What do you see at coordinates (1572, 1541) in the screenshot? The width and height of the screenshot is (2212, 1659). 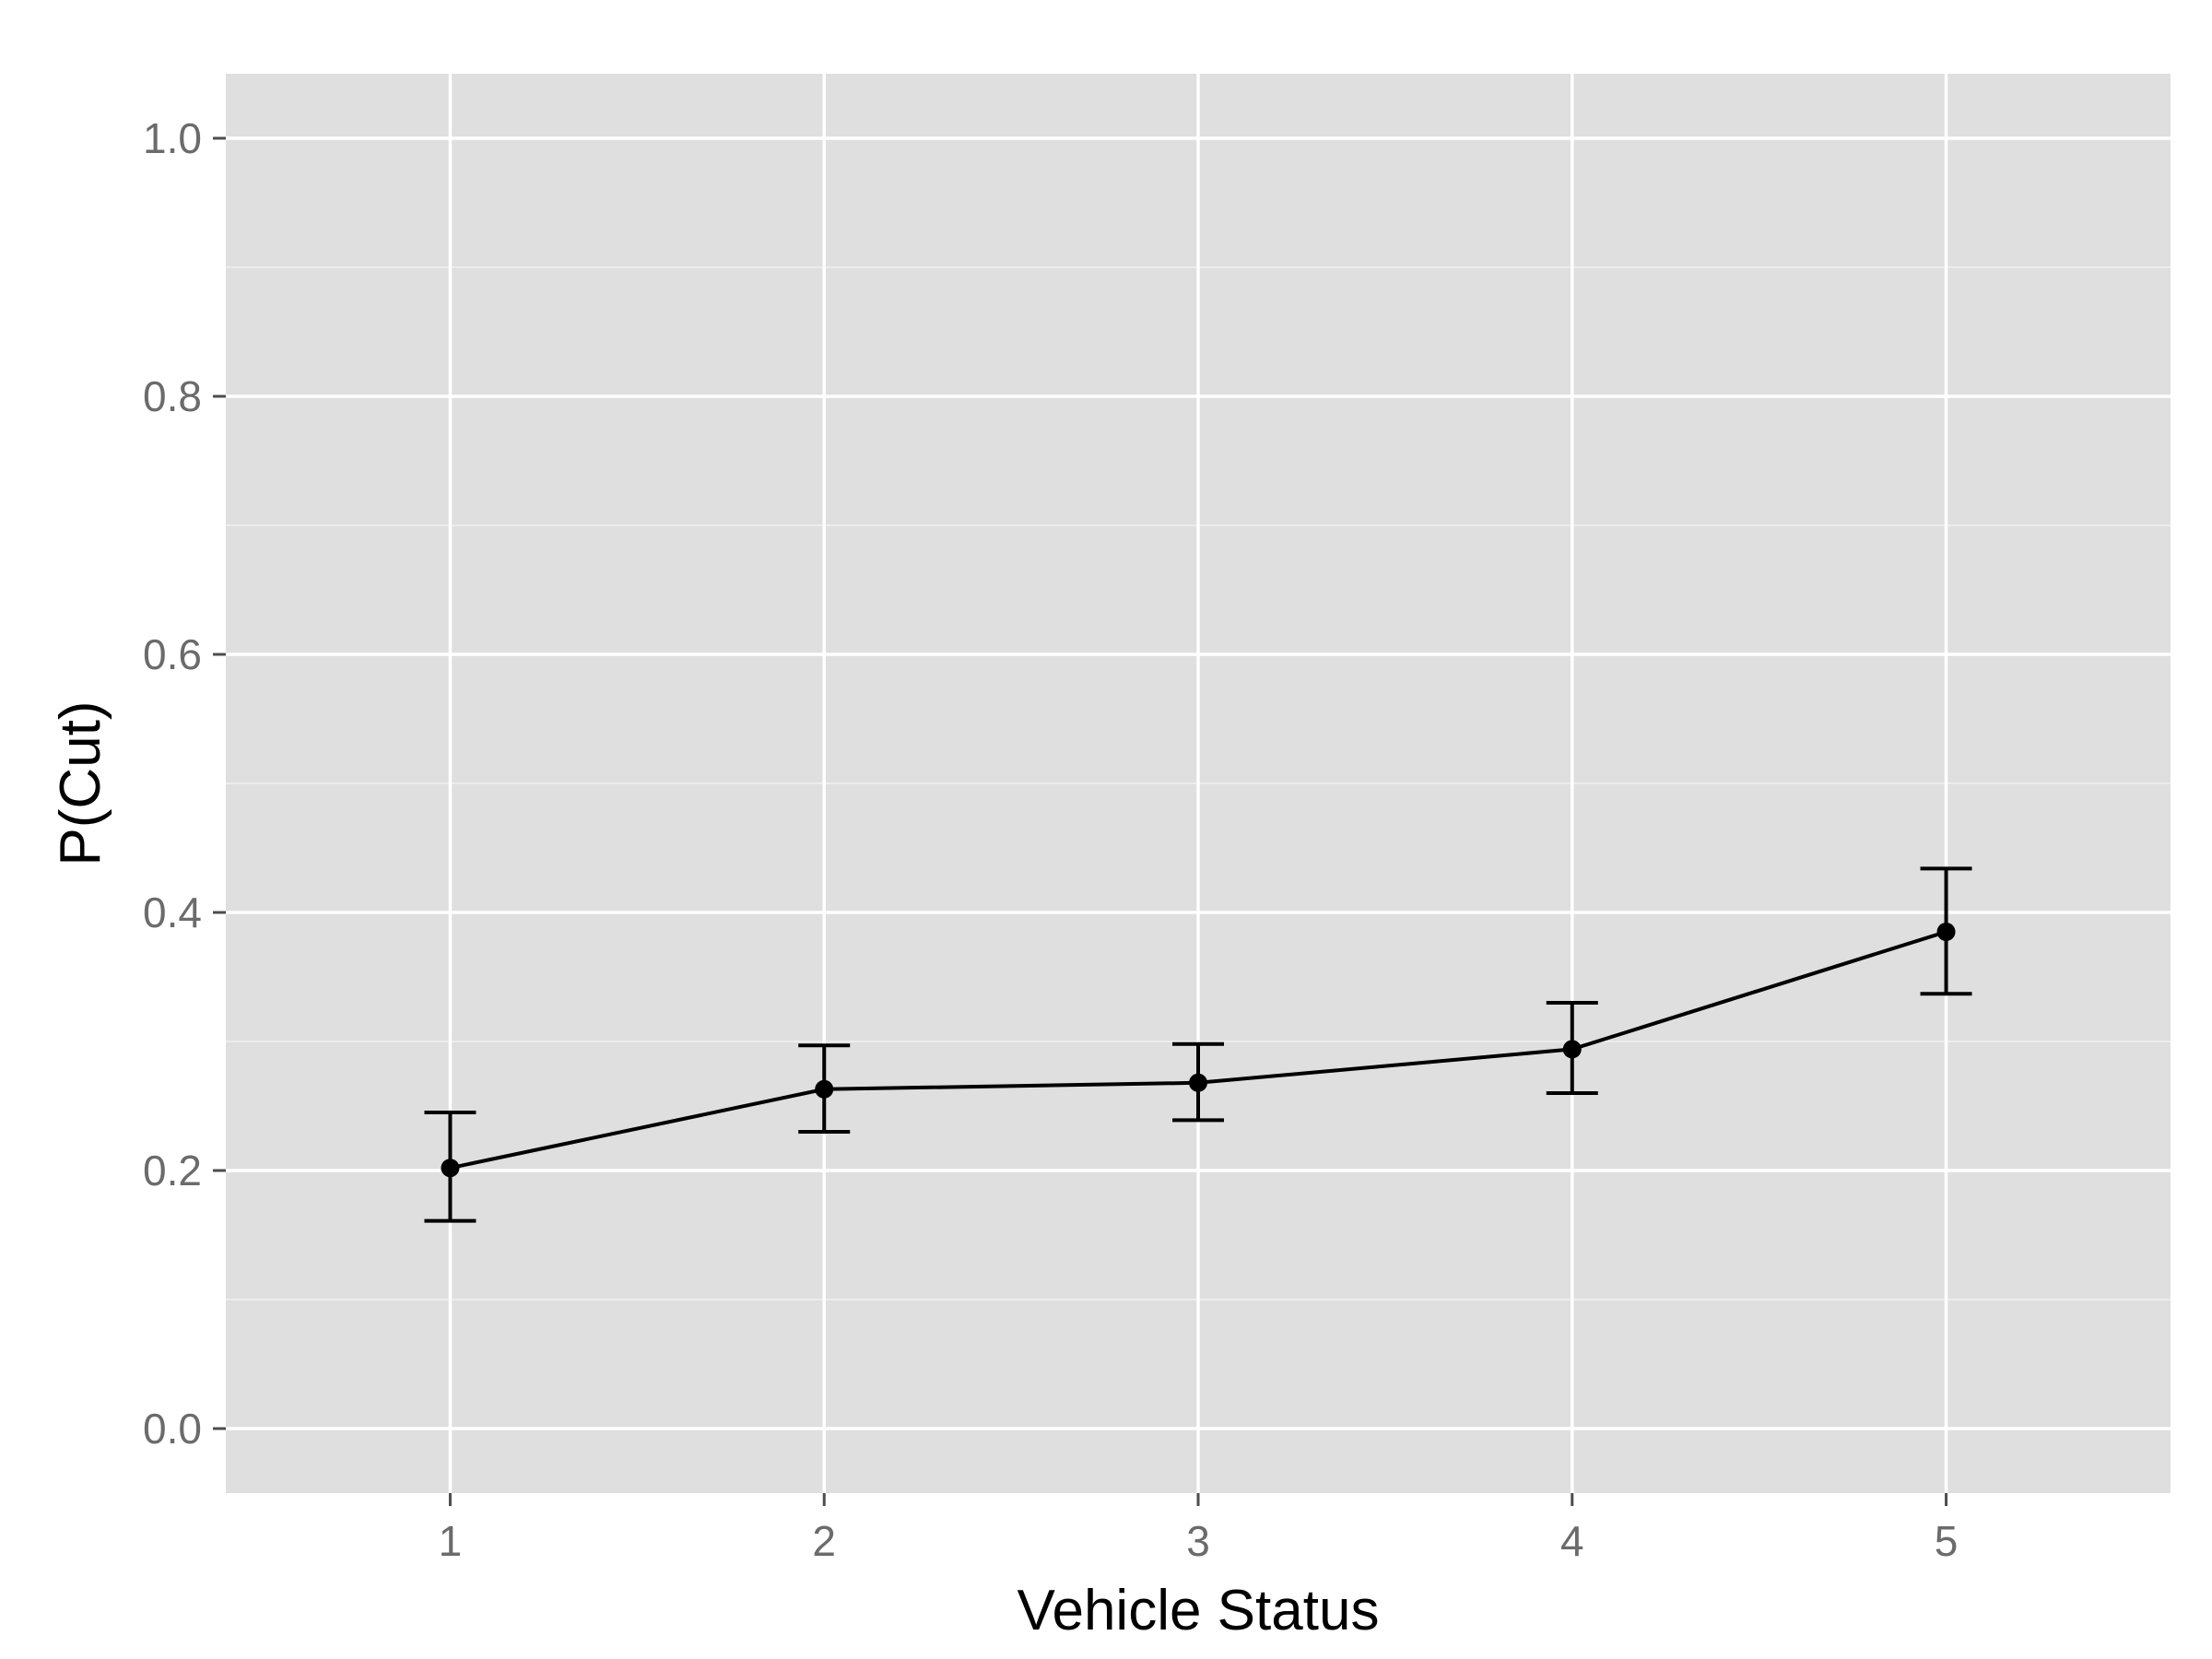 I see `x-tick-label: 4` at bounding box center [1572, 1541].